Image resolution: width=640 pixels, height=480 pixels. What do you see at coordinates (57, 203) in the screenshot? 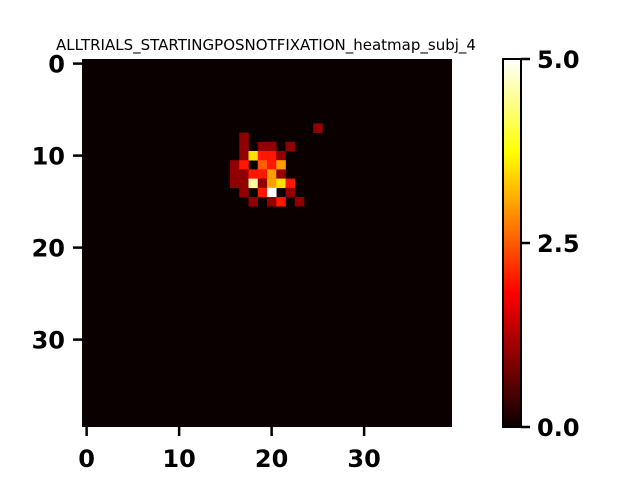
I see `y-axis: 0 10 20 30` at bounding box center [57, 203].